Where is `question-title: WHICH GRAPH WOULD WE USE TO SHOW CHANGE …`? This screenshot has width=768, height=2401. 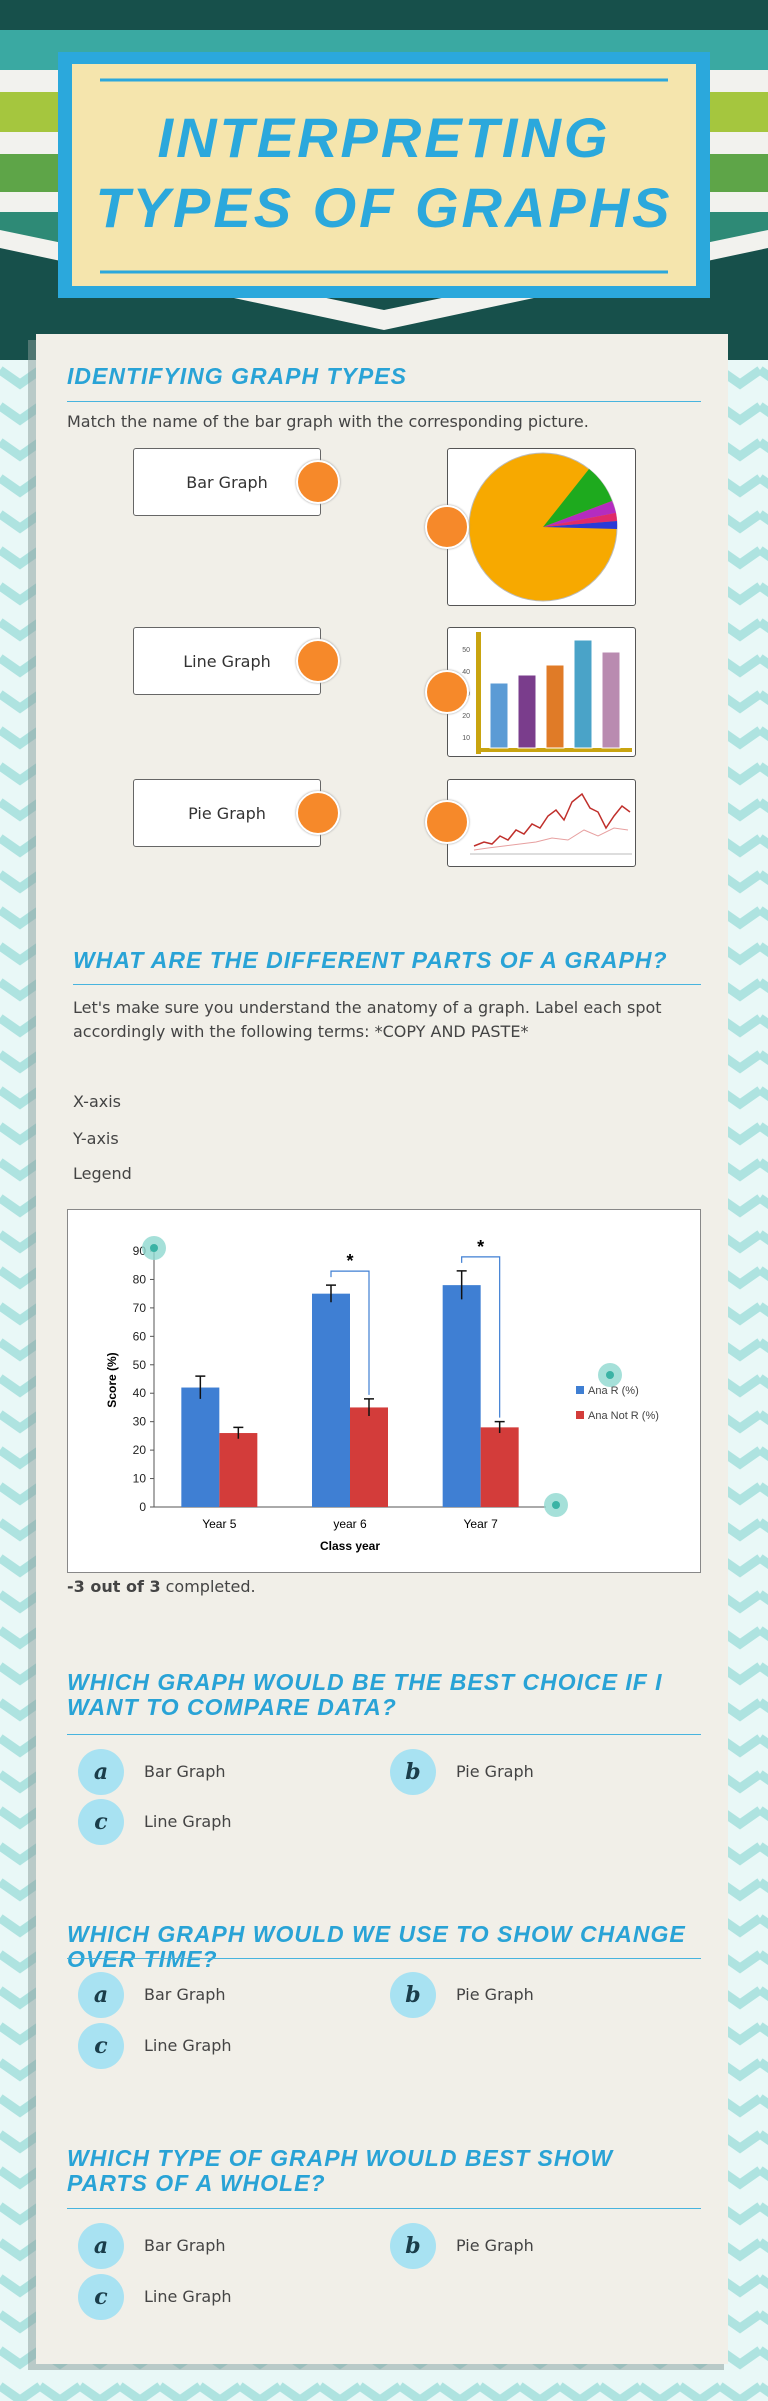
question-title: WHICH GRAPH WOULD WE USE TO SHOW CHANGE … is located at coordinates (376, 1946).